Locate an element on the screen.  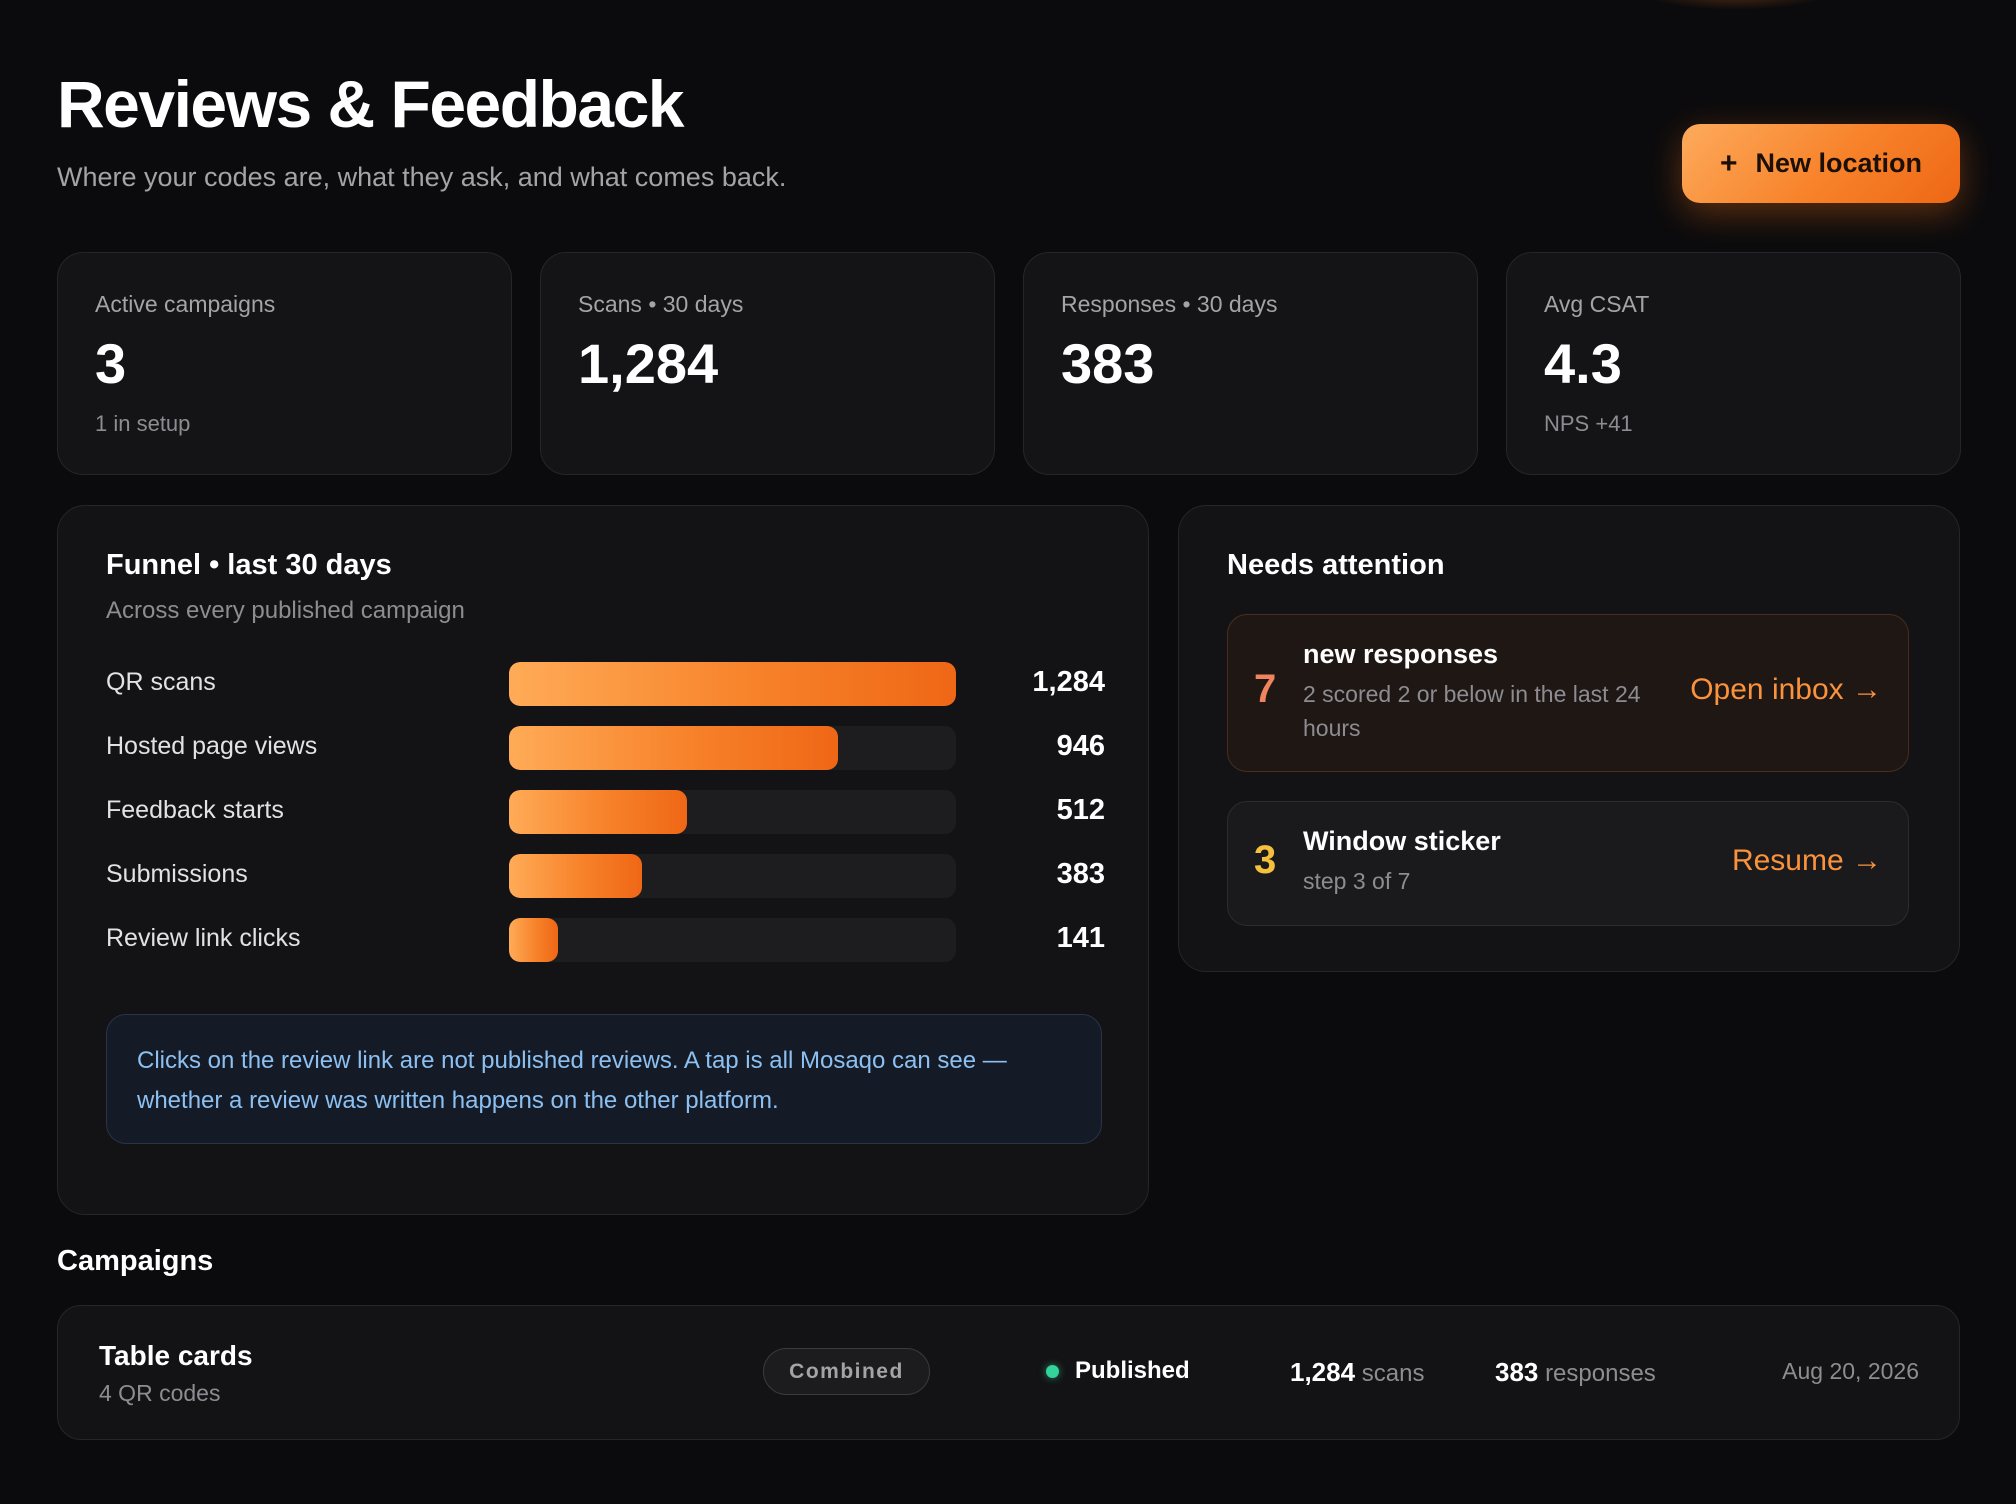
funnel-row-label: Feedback starts is located at coordinates (195, 810).